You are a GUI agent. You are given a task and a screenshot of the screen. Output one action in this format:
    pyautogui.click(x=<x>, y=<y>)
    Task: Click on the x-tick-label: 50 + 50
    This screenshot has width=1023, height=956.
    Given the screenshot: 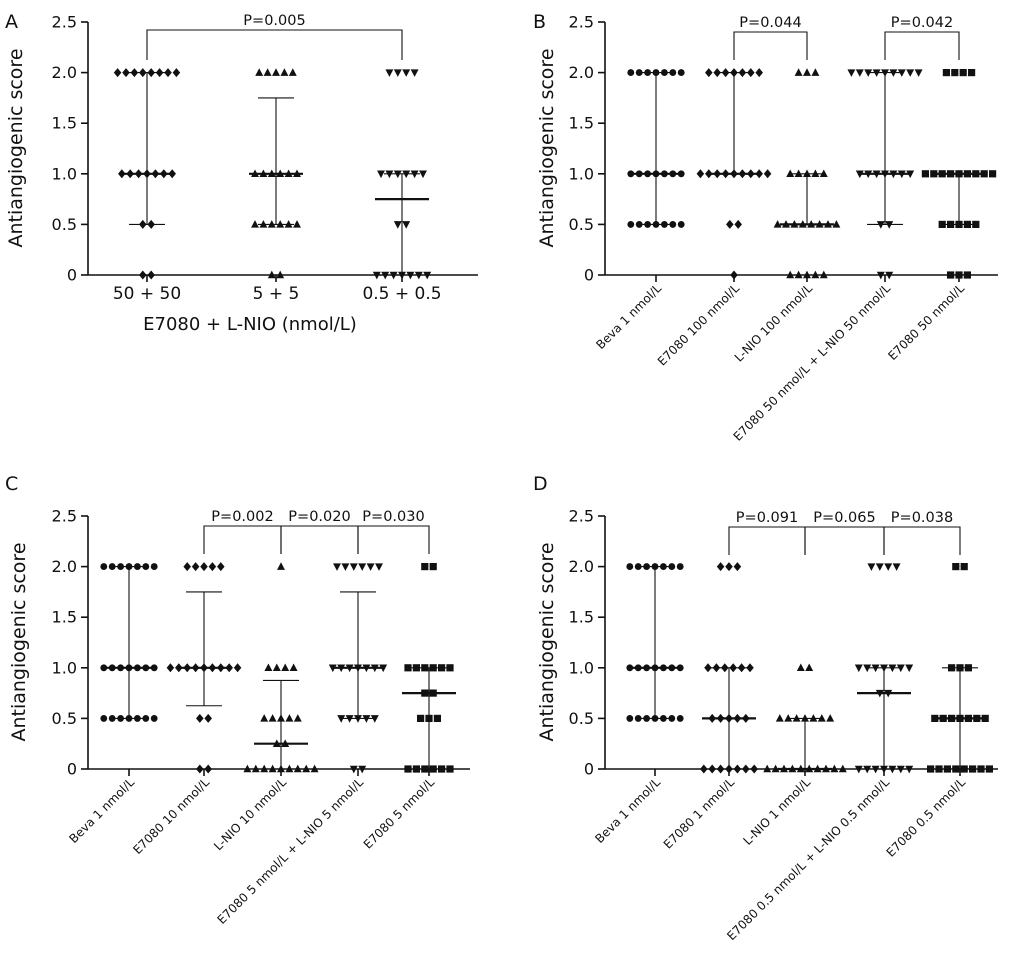 What is the action you would take?
    pyautogui.click(x=147, y=294)
    